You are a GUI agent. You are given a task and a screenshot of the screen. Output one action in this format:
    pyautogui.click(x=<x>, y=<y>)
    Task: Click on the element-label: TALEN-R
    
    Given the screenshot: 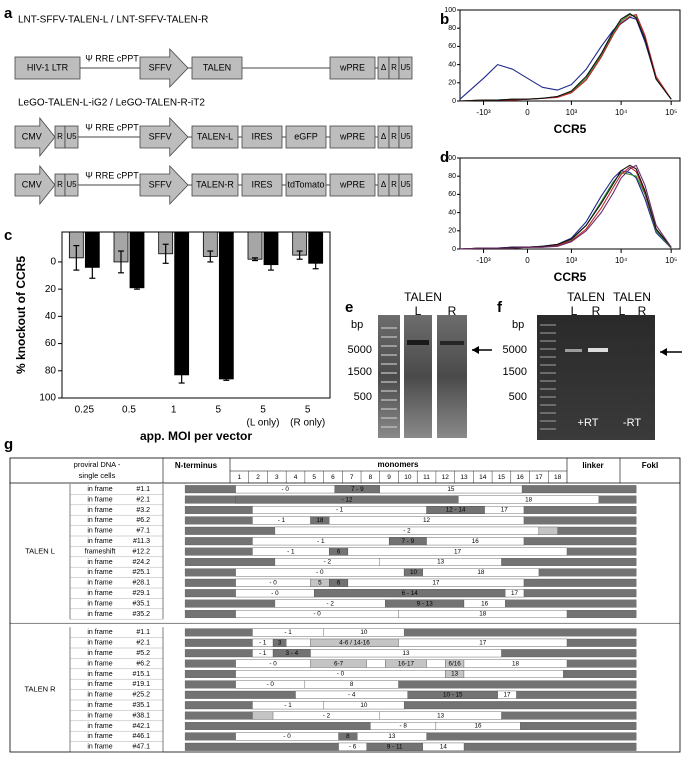 What is the action you would take?
    pyautogui.click(x=215, y=184)
    